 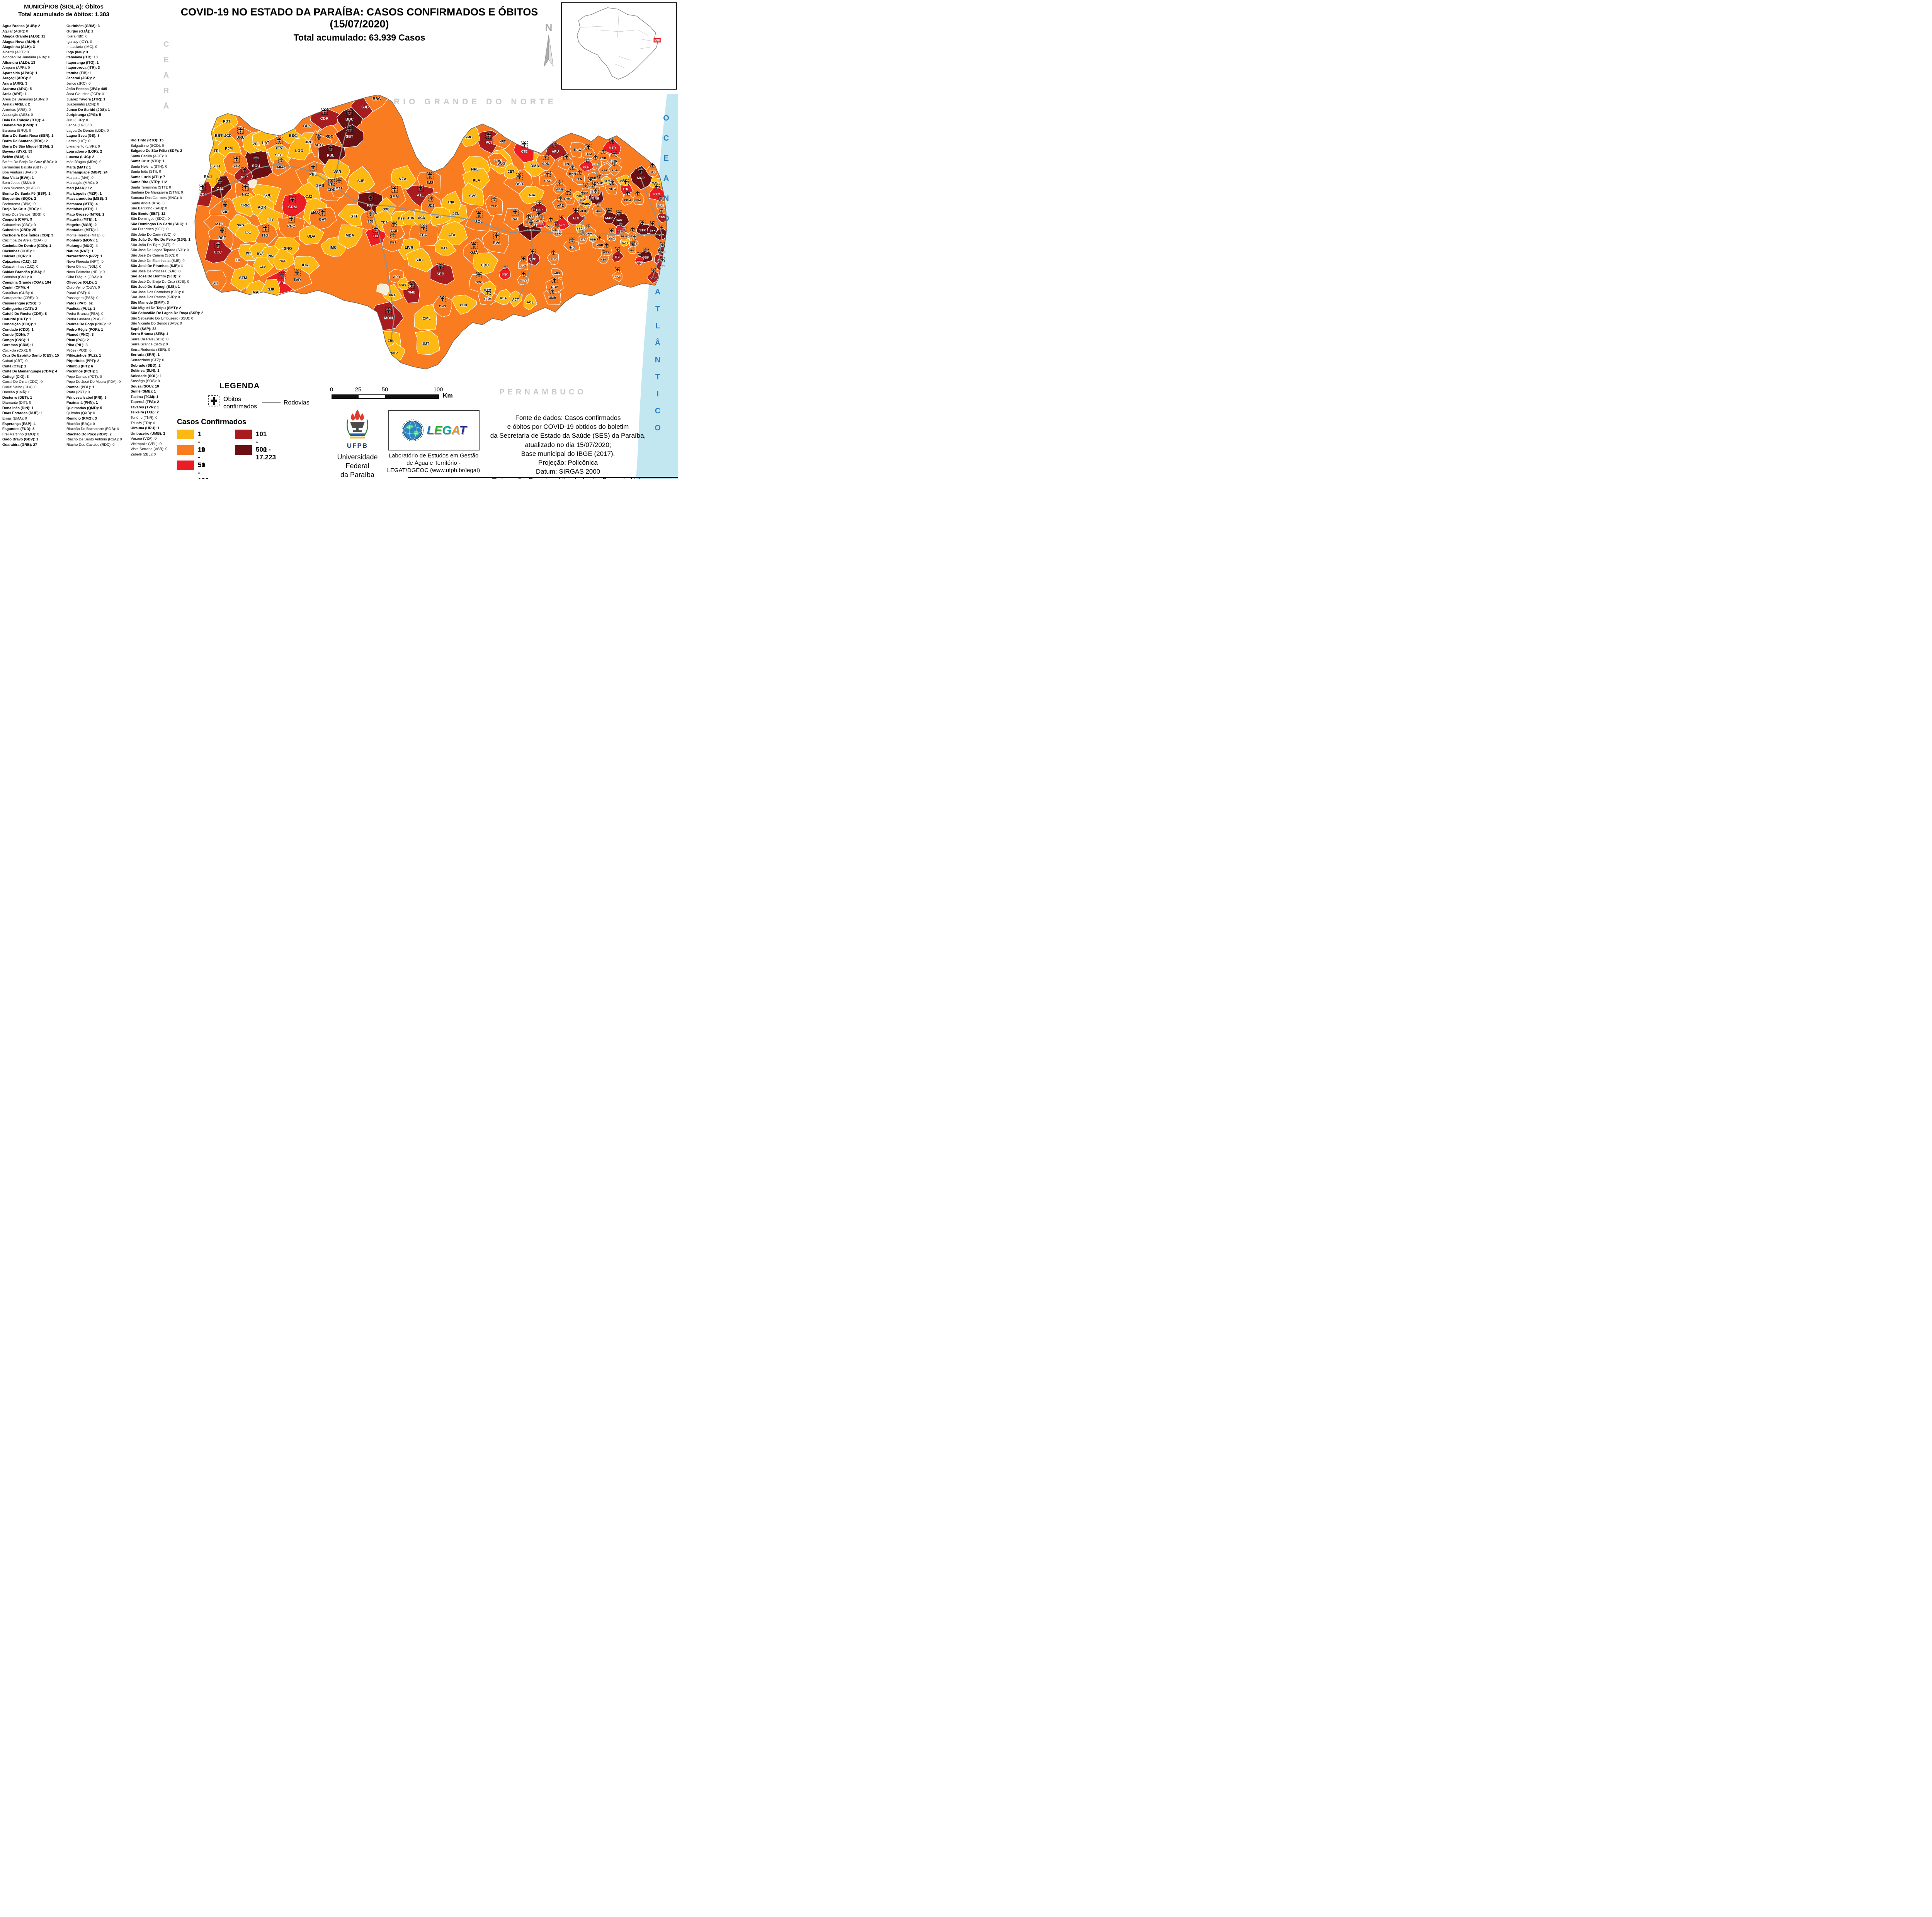 I want to click on municipio-list-item: Salgadinho (SGD): 0, so click(x=147, y=146).